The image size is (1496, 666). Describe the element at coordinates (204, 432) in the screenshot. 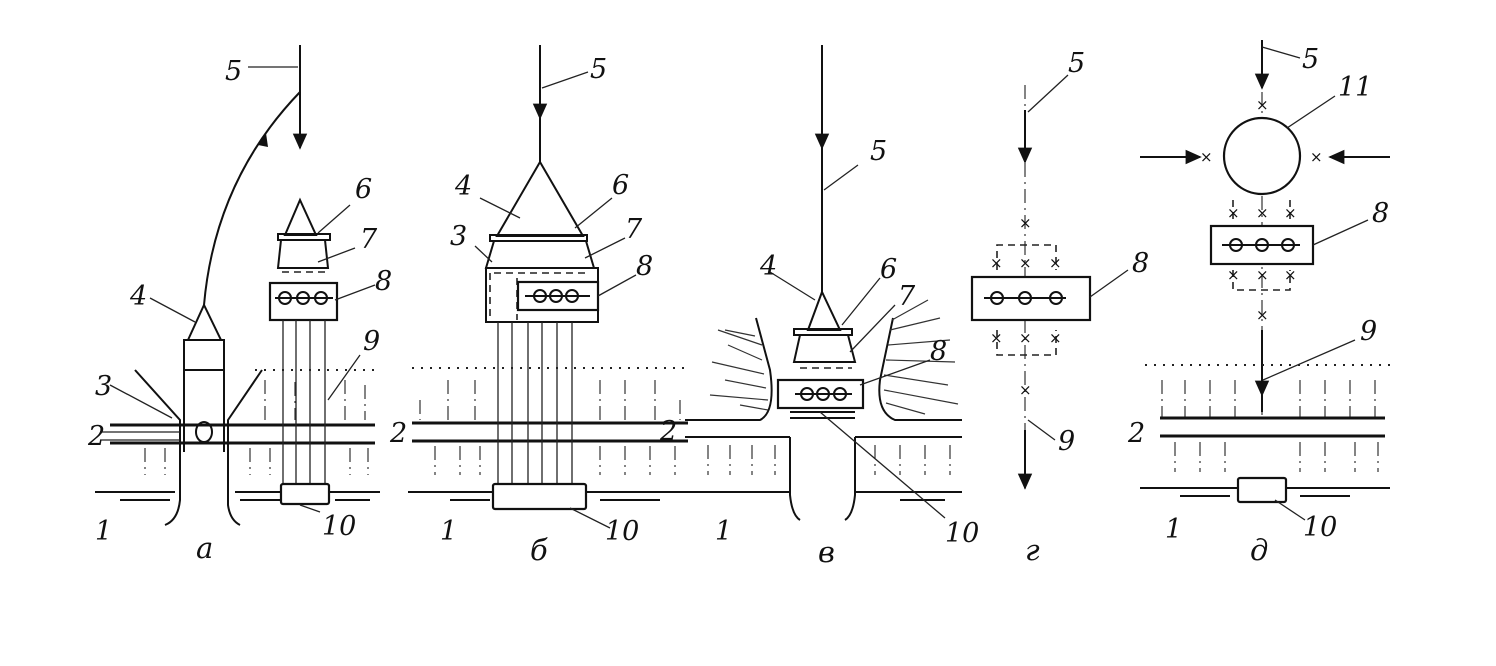

I see `cable-connector` at that location.